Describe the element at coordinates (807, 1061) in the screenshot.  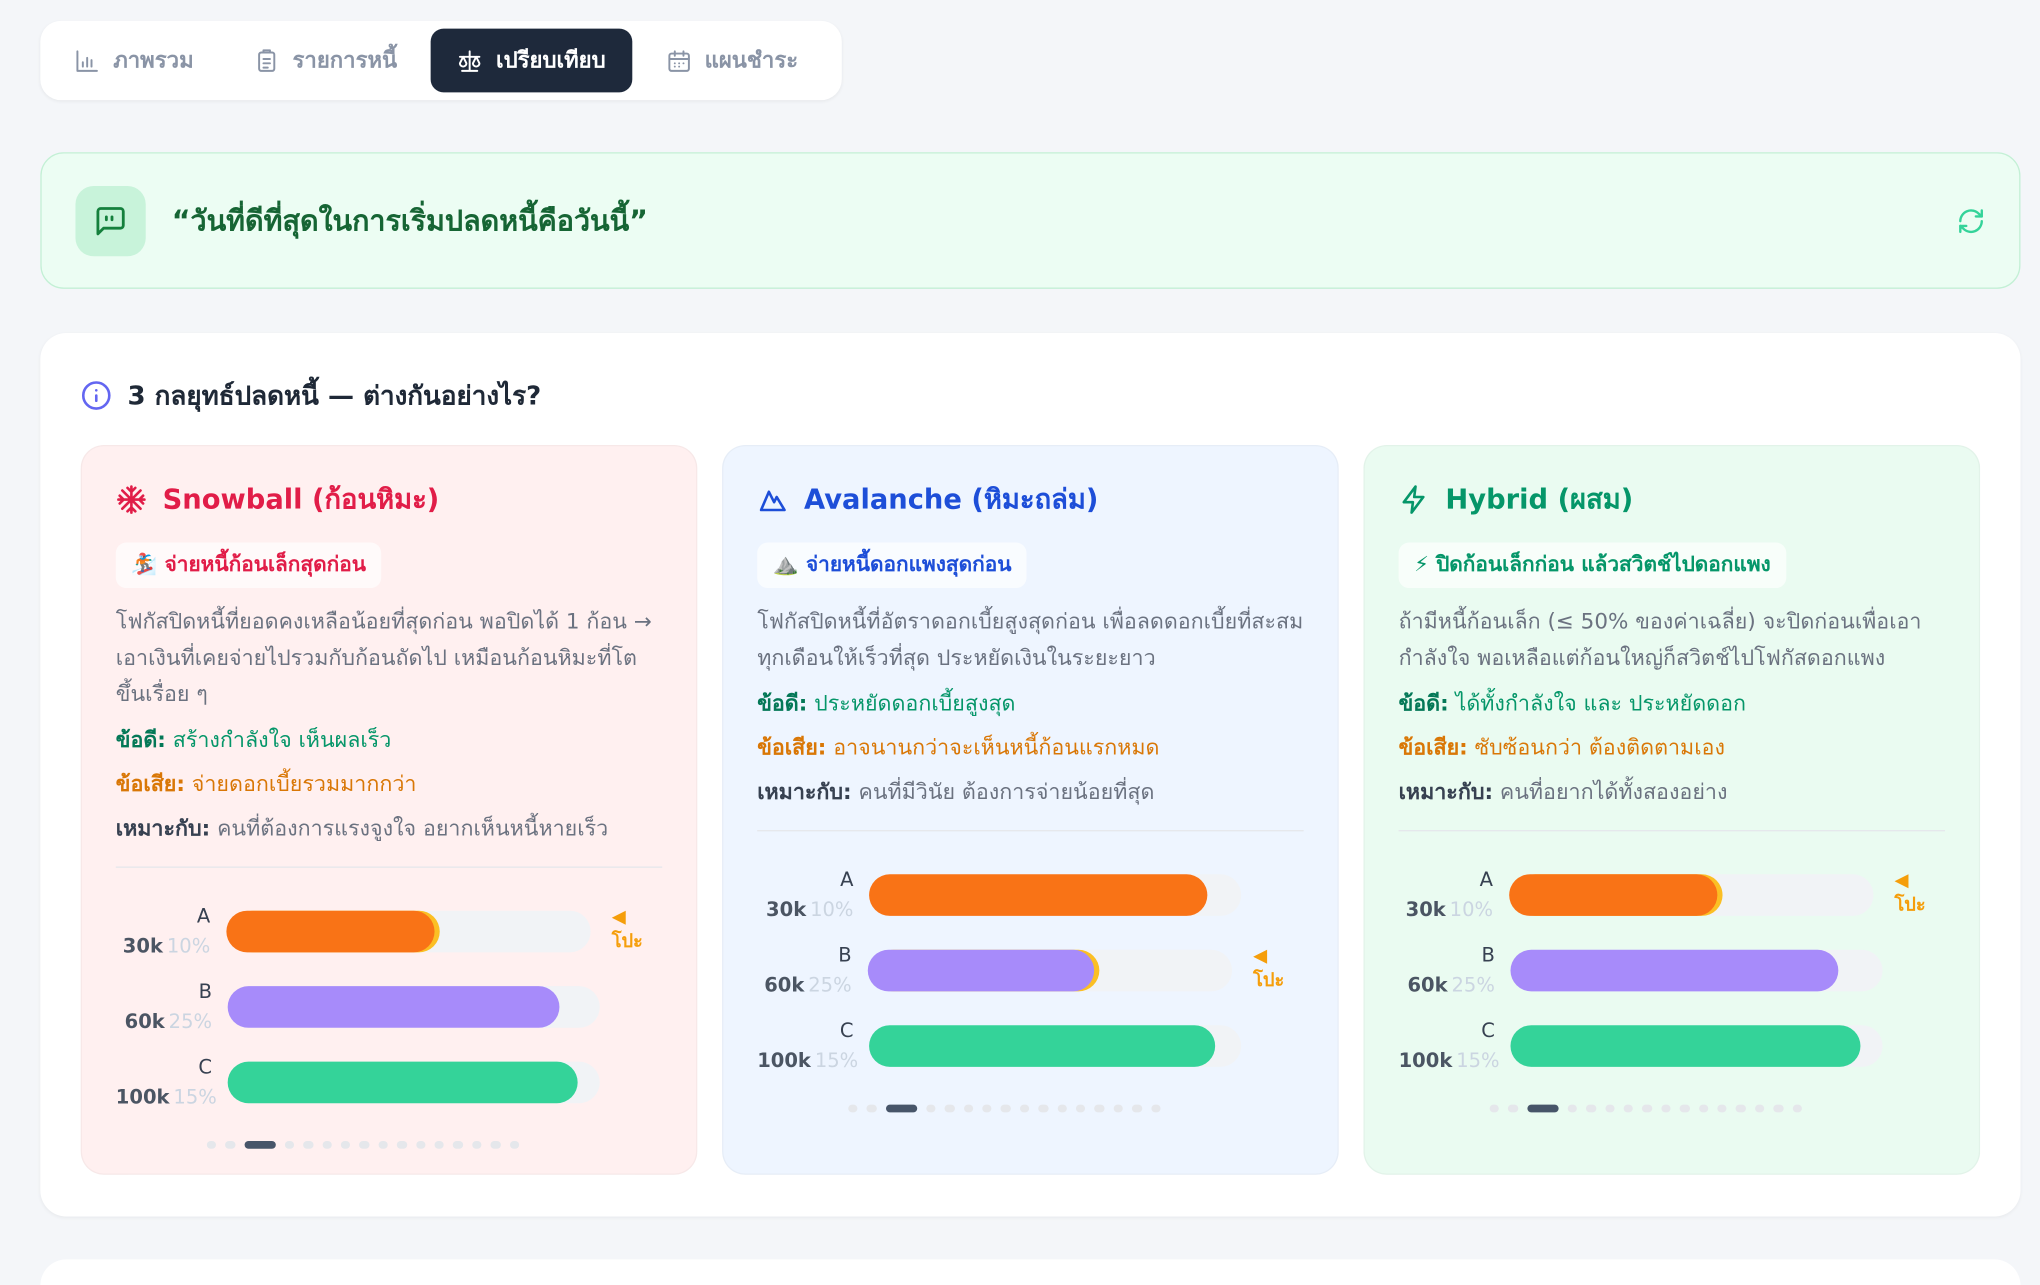
I see `debt-values: 100k 15%` at that location.